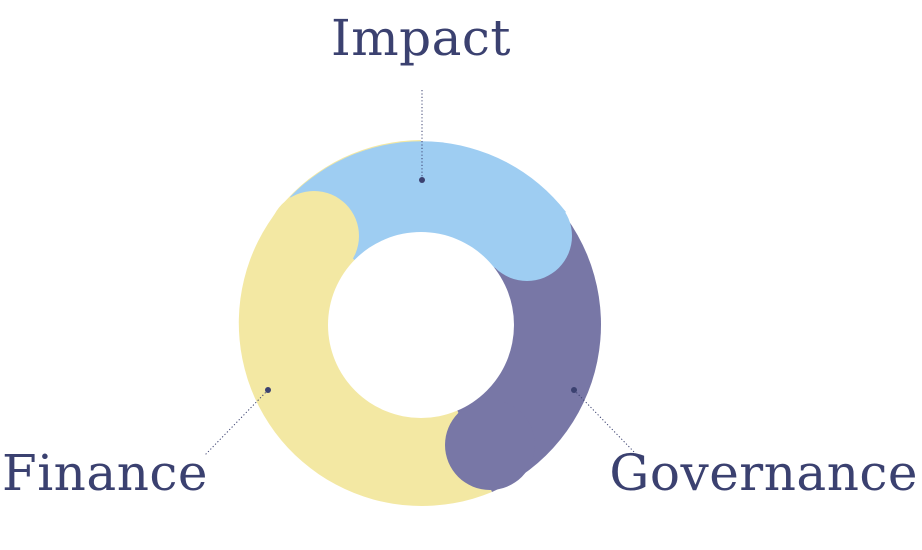 Image resolution: width=922 pixels, height=550 pixels. Describe the element at coordinates (314, 236) in the screenshot. I see `segment-finance-cap-top` at that location.